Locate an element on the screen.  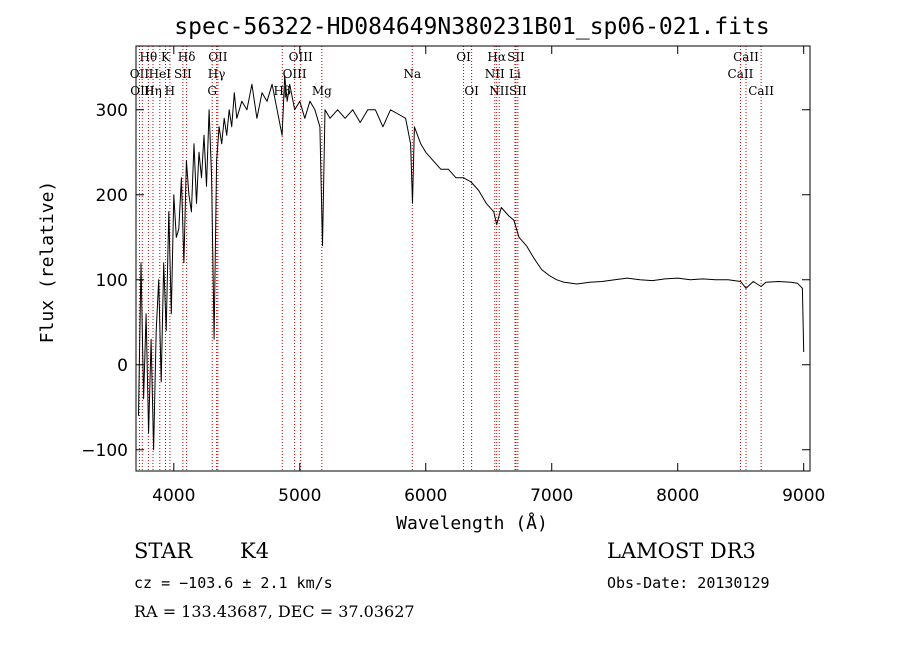
x-tick-label: 9000 is located at coordinates (803, 496).